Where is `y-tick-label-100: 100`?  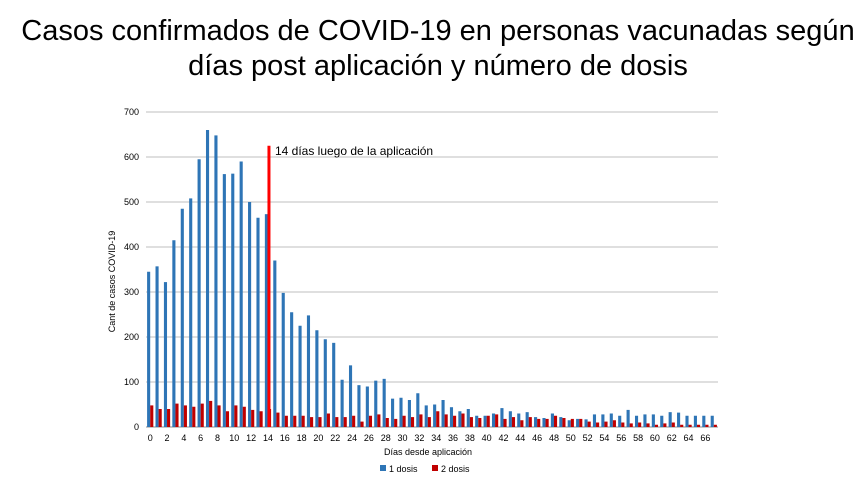 y-tick-label-100: 100 is located at coordinates (131, 382).